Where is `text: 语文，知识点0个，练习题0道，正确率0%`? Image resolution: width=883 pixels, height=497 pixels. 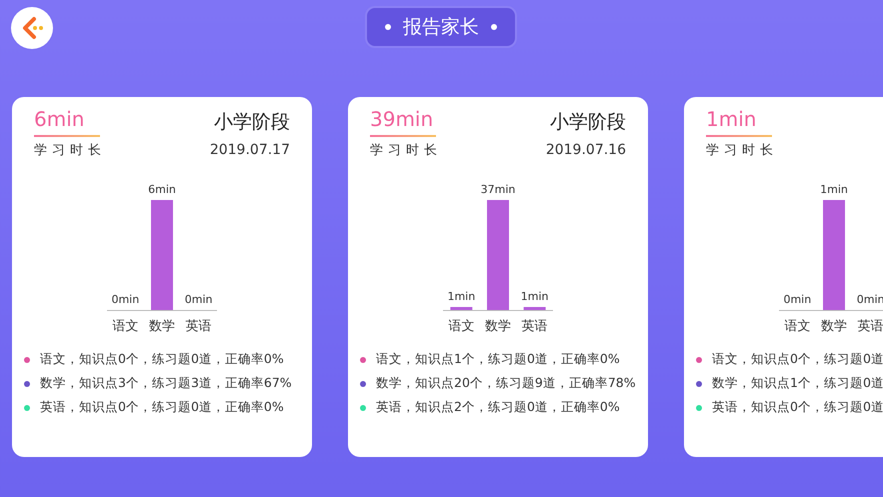 text: 语文，知识点0个，练习题0道，正确率0% is located at coordinates (162, 359).